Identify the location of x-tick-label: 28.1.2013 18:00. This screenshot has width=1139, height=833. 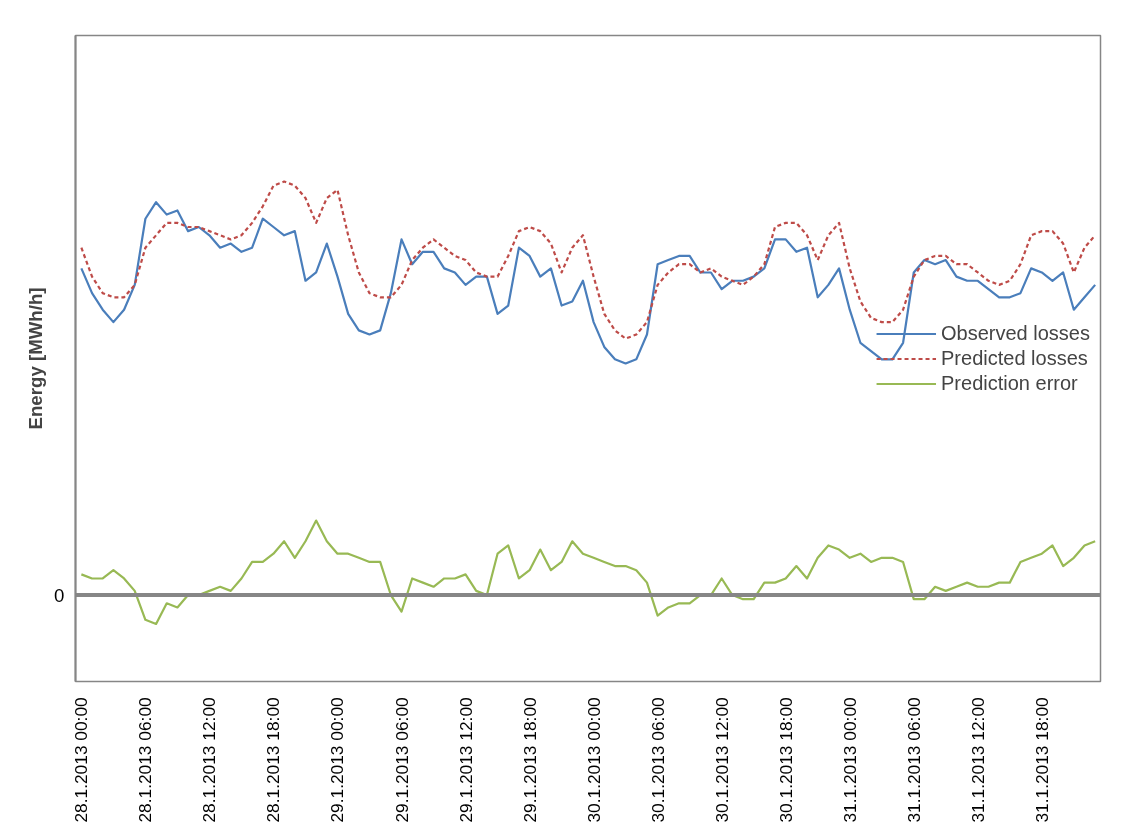
(273, 760).